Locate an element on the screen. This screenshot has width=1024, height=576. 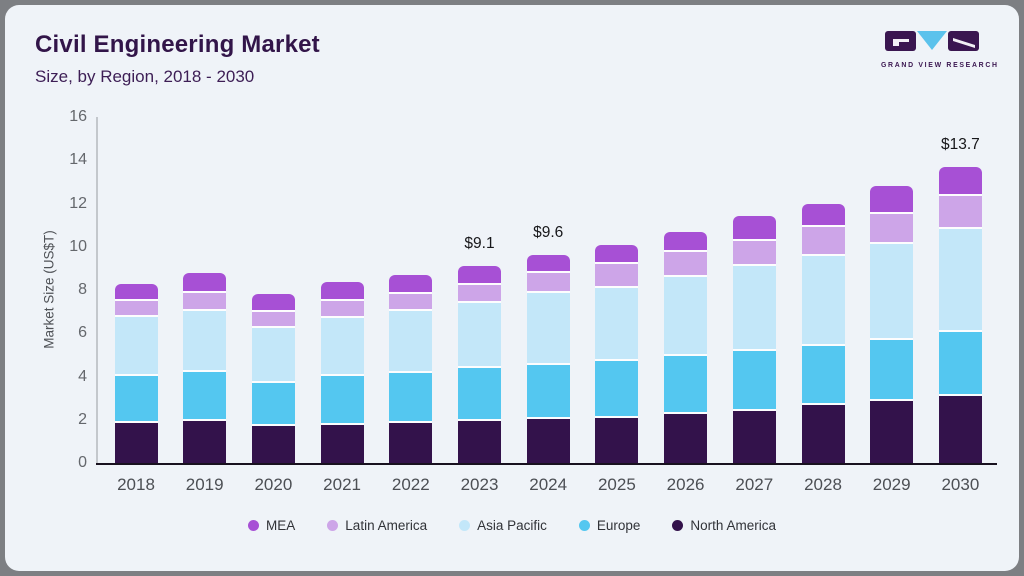
x-axis-label-2019: 2019 is located at coordinates (204, 484).